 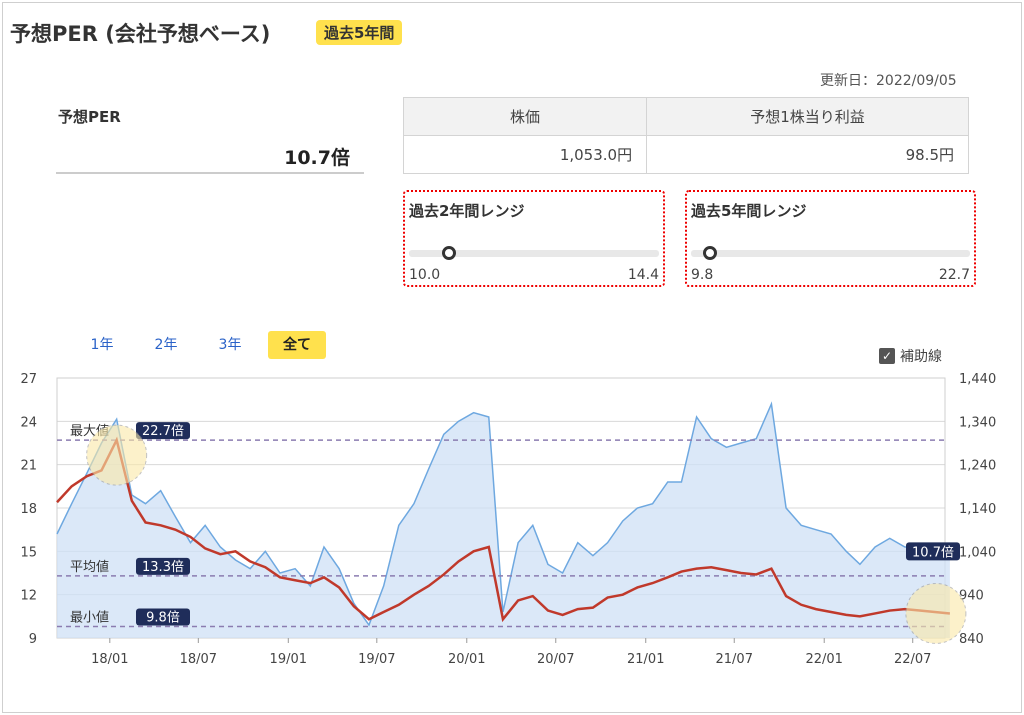 What do you see at coordinates (888, 81) in the screenshot?
I see `updated-date: 更新日：2022/09/05` at bounding box center [888, 81].